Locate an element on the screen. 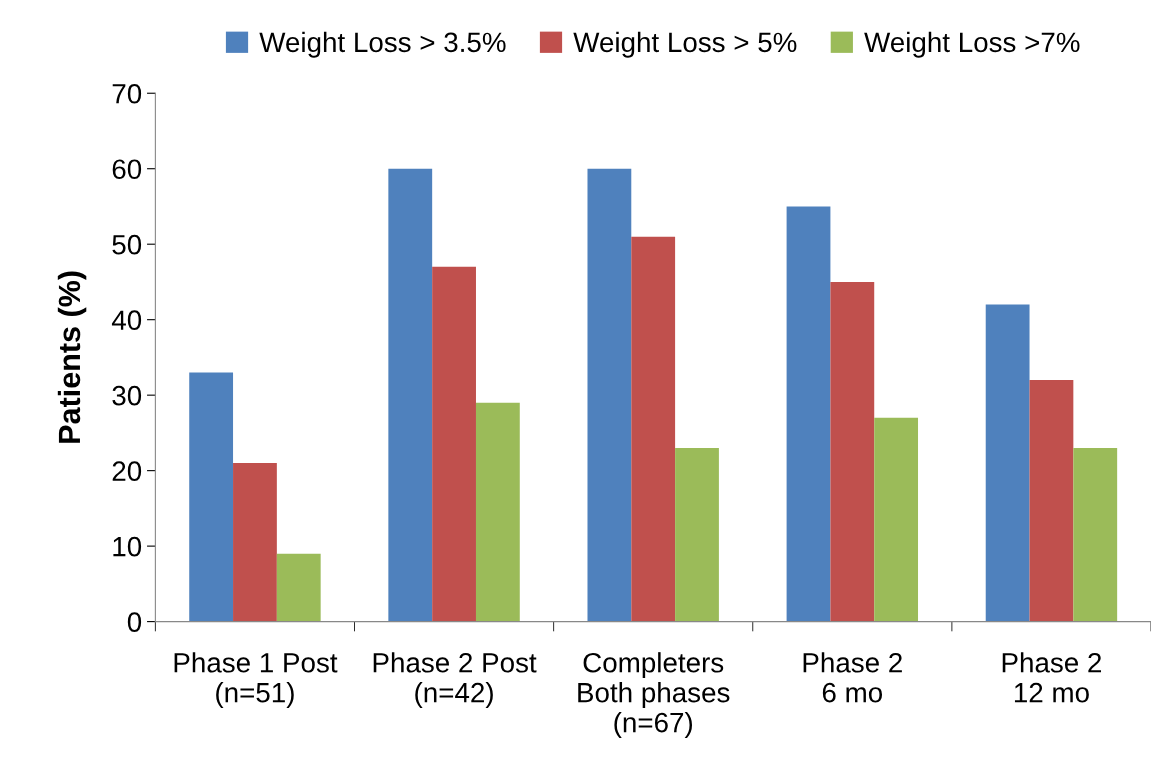 This screenshot has height=777, width=1151. legend-label: Weight Loss > 3.5% is located at coordinates (382, 44).